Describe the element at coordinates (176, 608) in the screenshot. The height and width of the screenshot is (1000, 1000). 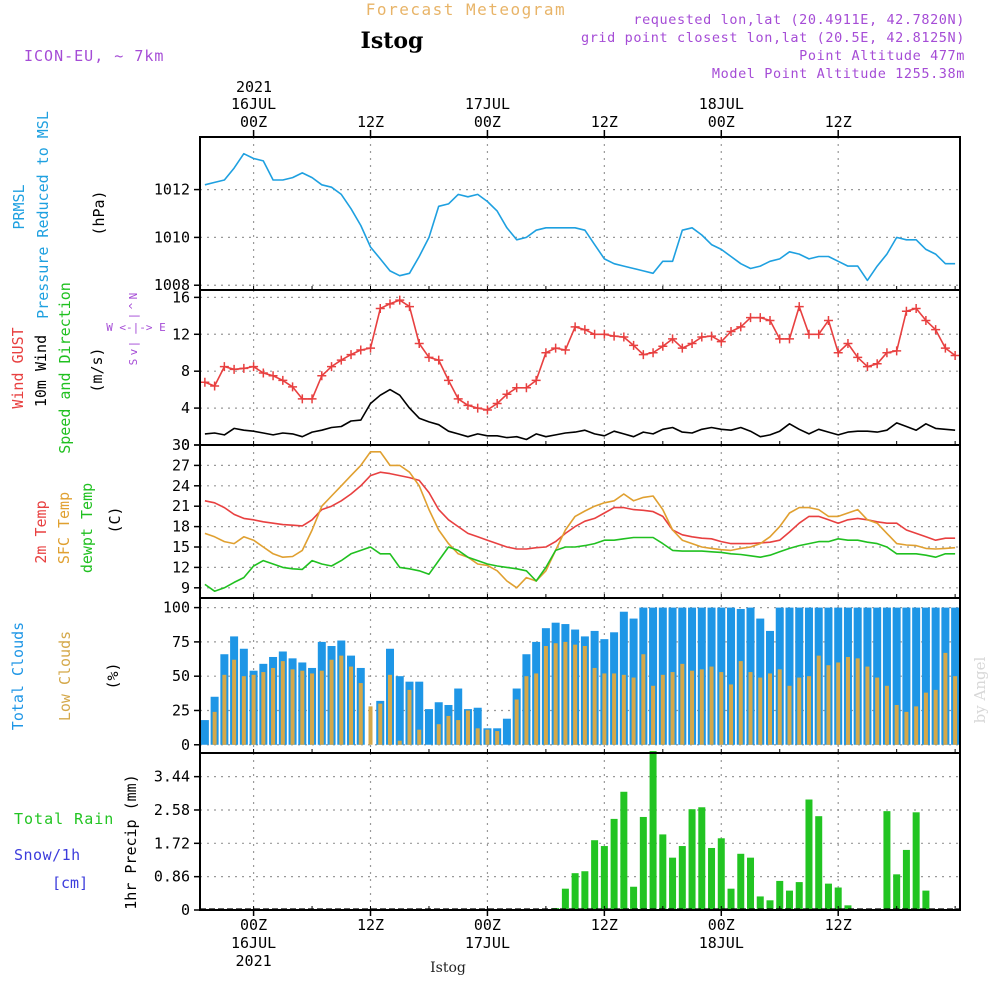
I see `clouds-ytick-label: 100` at that location.